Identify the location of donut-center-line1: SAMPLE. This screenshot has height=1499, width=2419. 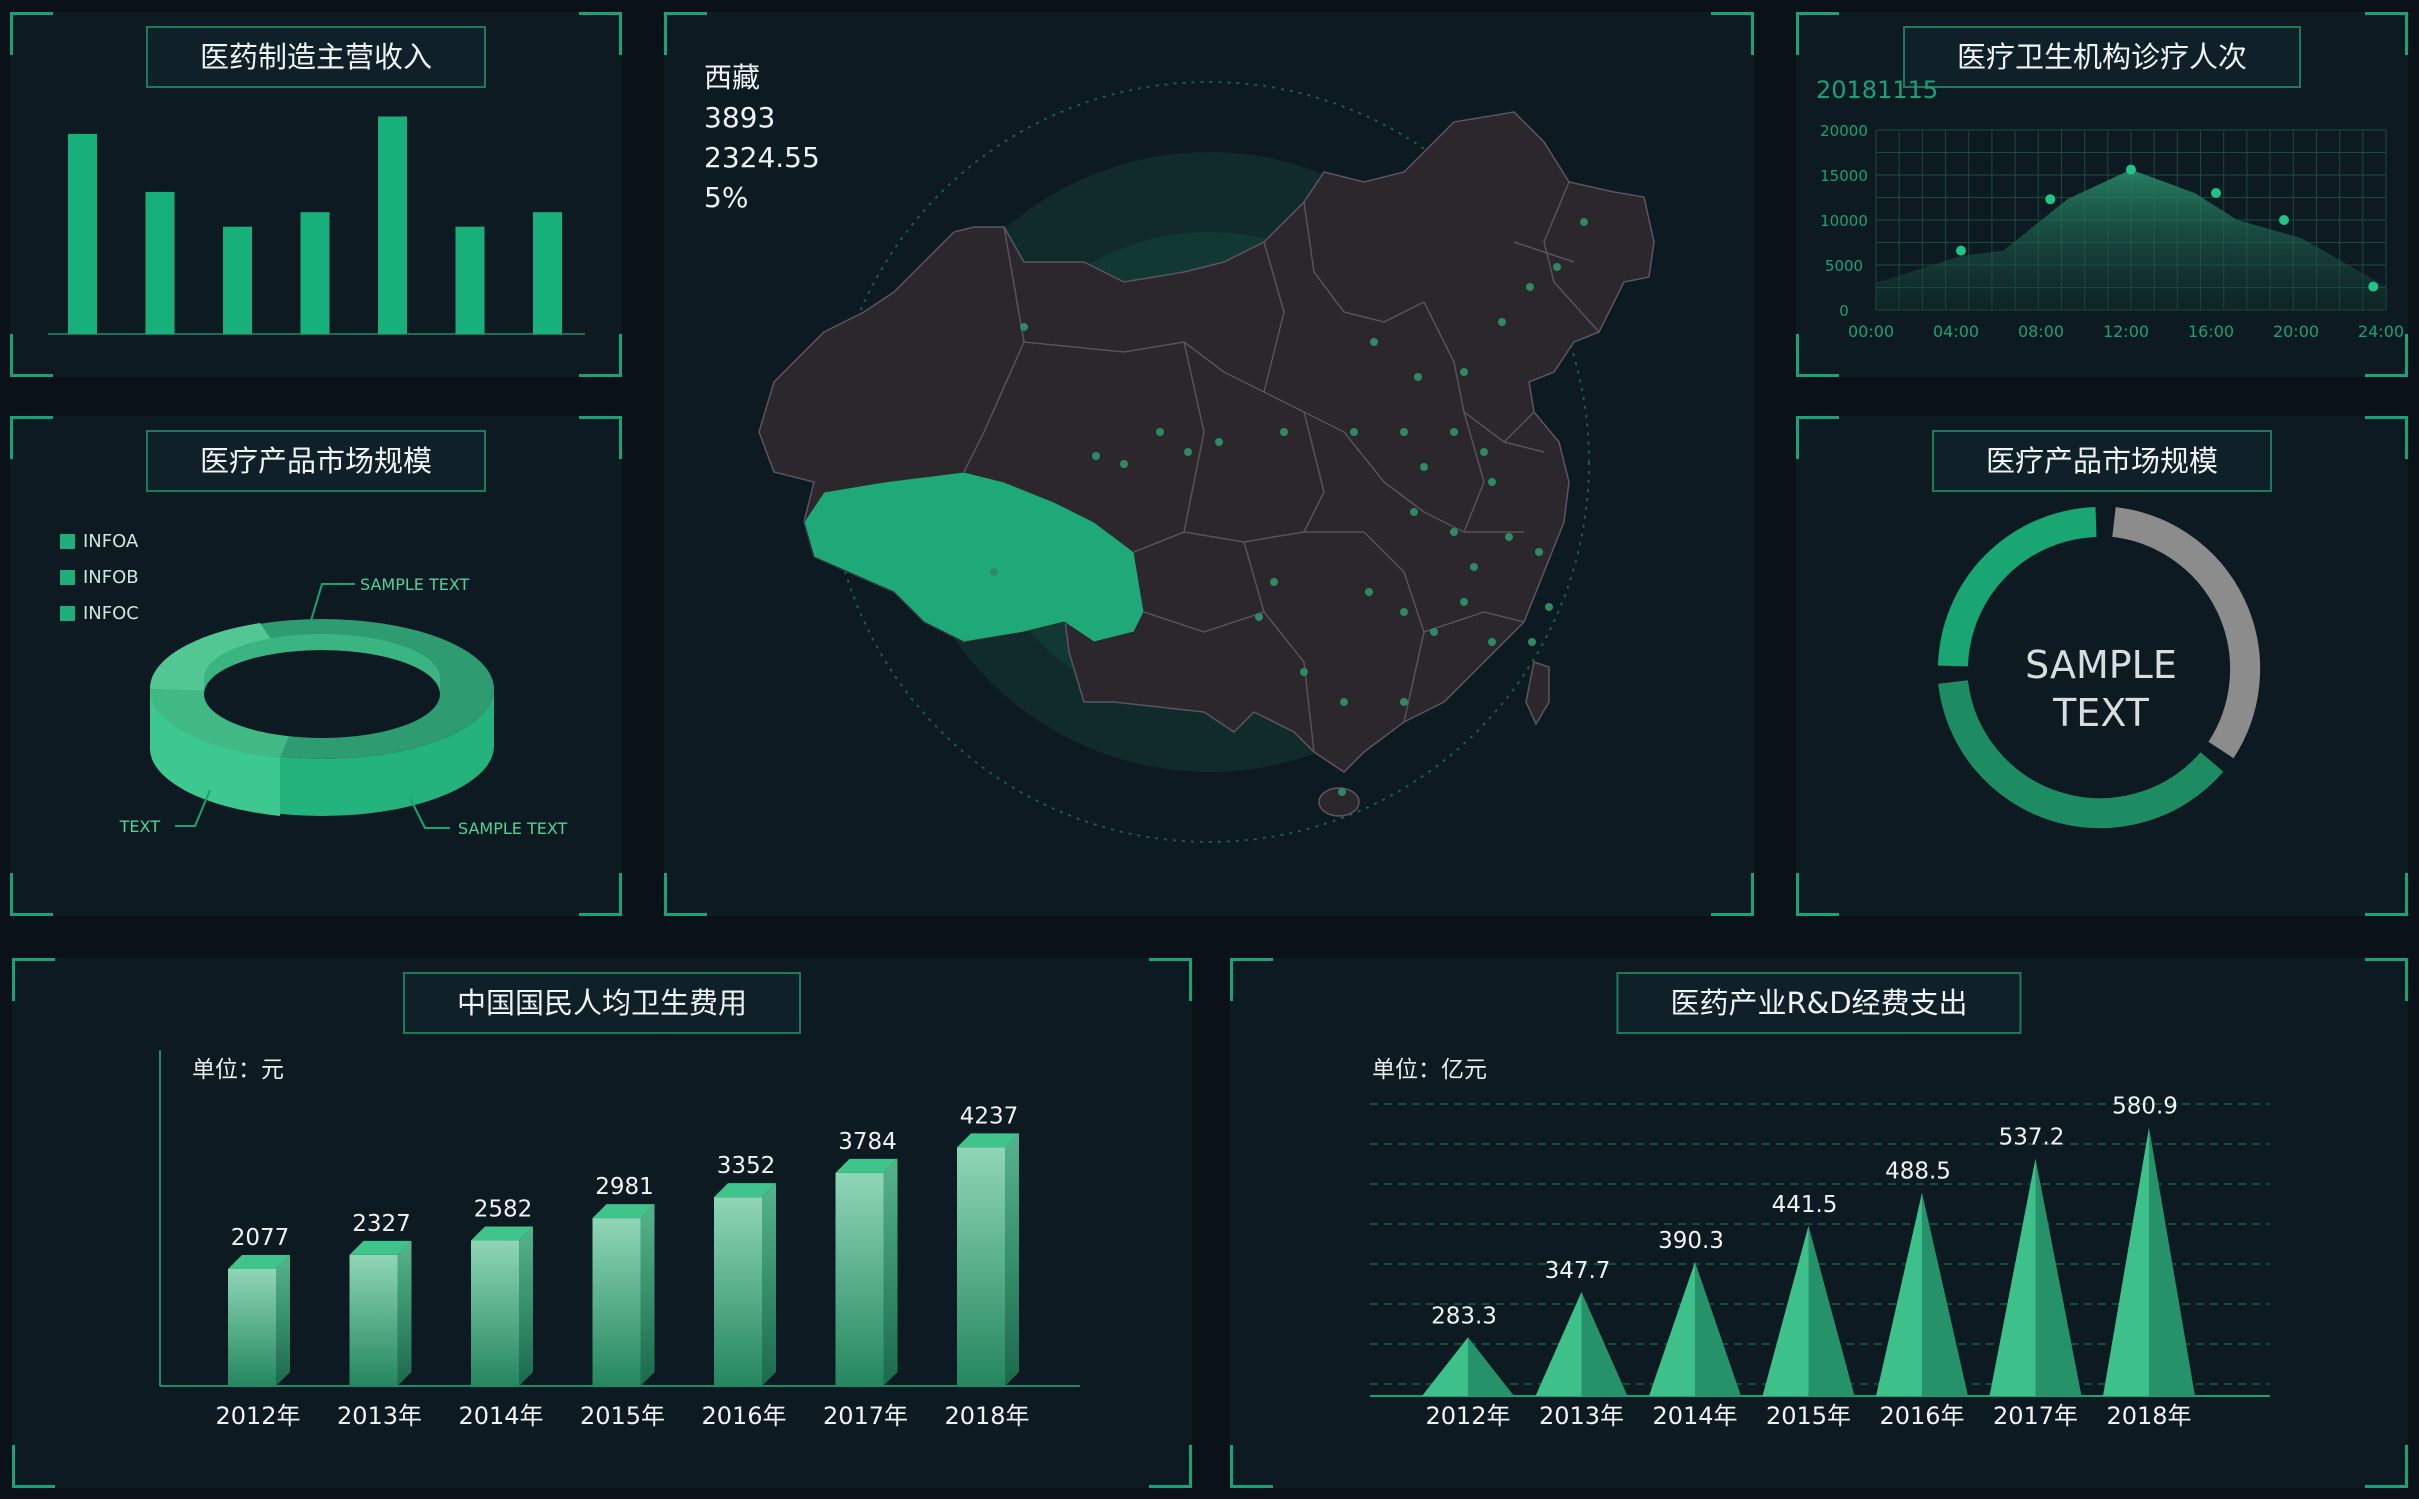
(2101, 665).